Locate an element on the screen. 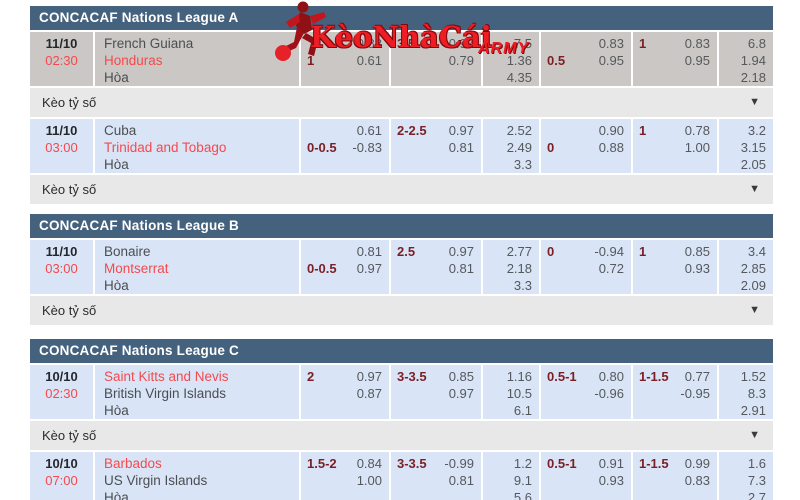 The height and width of the screenshot is (500, 800). odds-value: 1.2 is located at coordinates (522, 463).